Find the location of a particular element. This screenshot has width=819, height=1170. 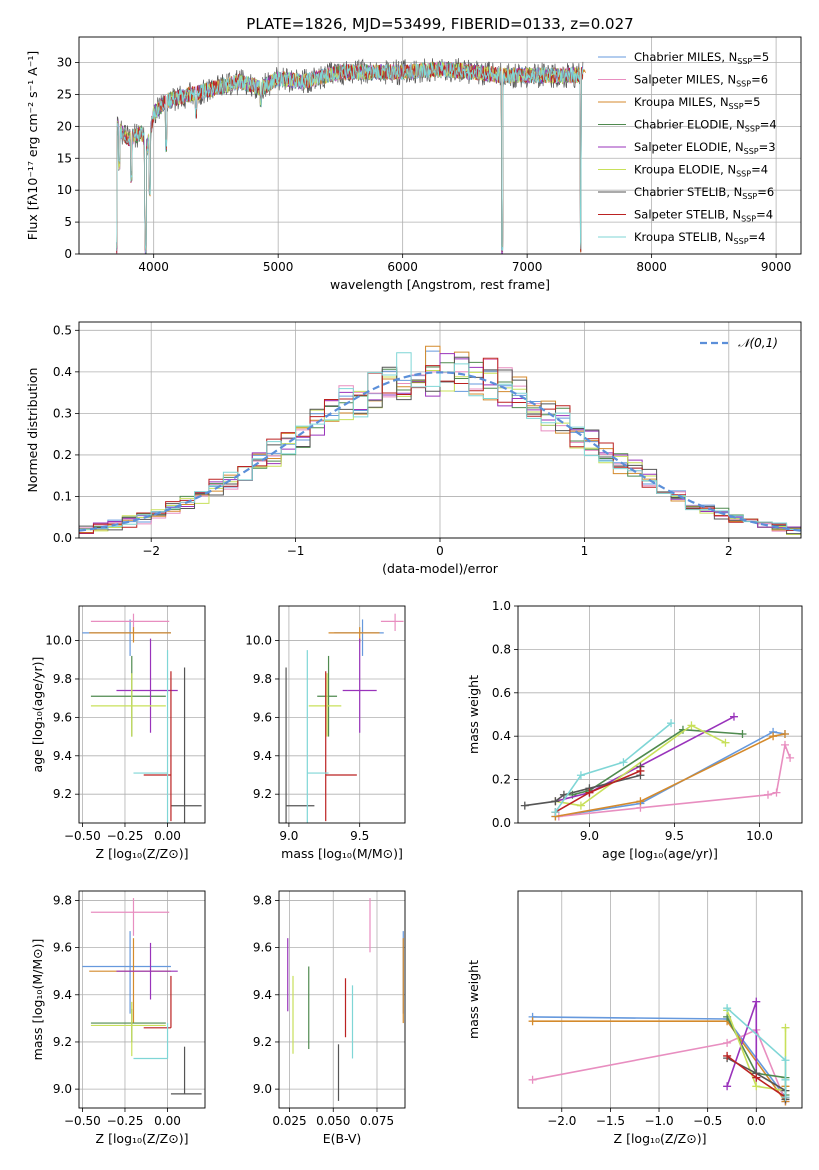

y-tick-label: 5 is located at coordinates (68, 222).